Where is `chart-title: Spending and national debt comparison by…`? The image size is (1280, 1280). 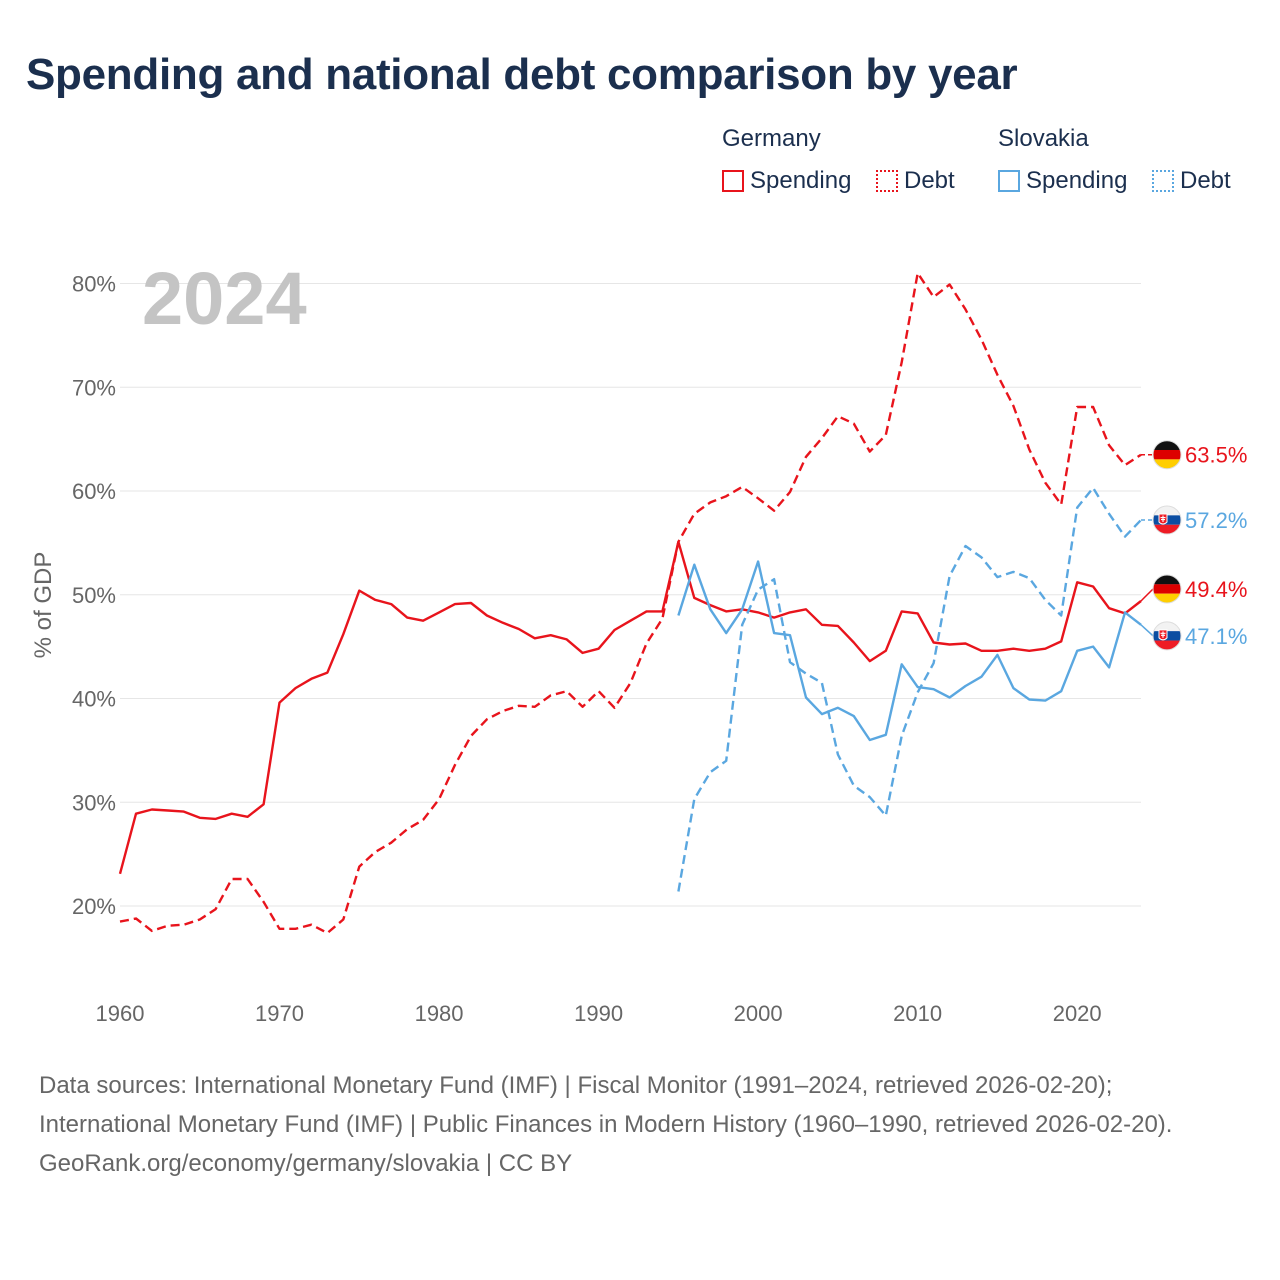 chart-title: Spending and national debt comparison by… is located at coordinates (522, 74).